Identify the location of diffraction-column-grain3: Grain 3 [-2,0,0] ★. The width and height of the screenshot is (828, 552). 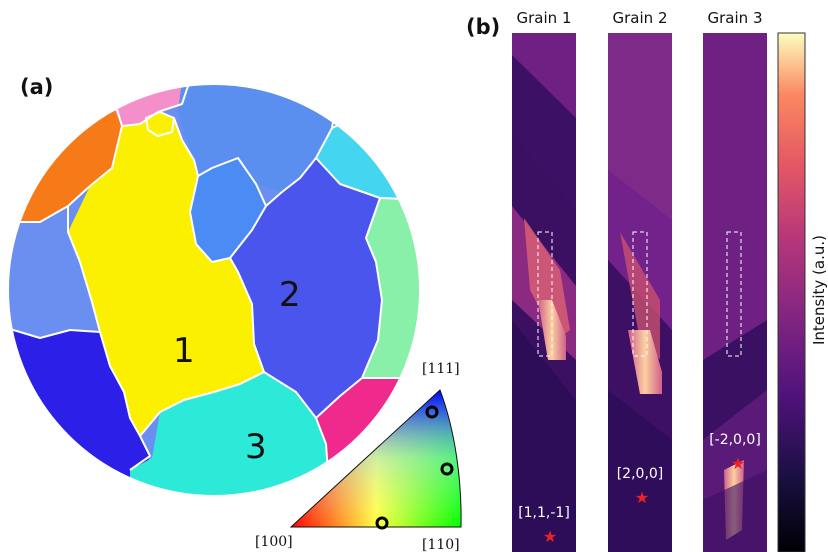
(735, 280).